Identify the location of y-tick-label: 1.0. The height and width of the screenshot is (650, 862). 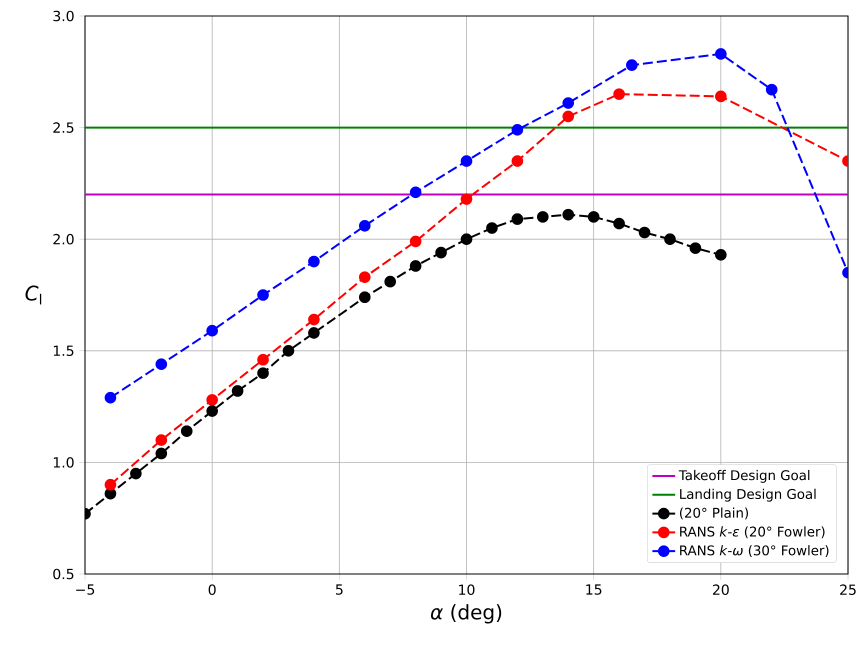
(64, 462).